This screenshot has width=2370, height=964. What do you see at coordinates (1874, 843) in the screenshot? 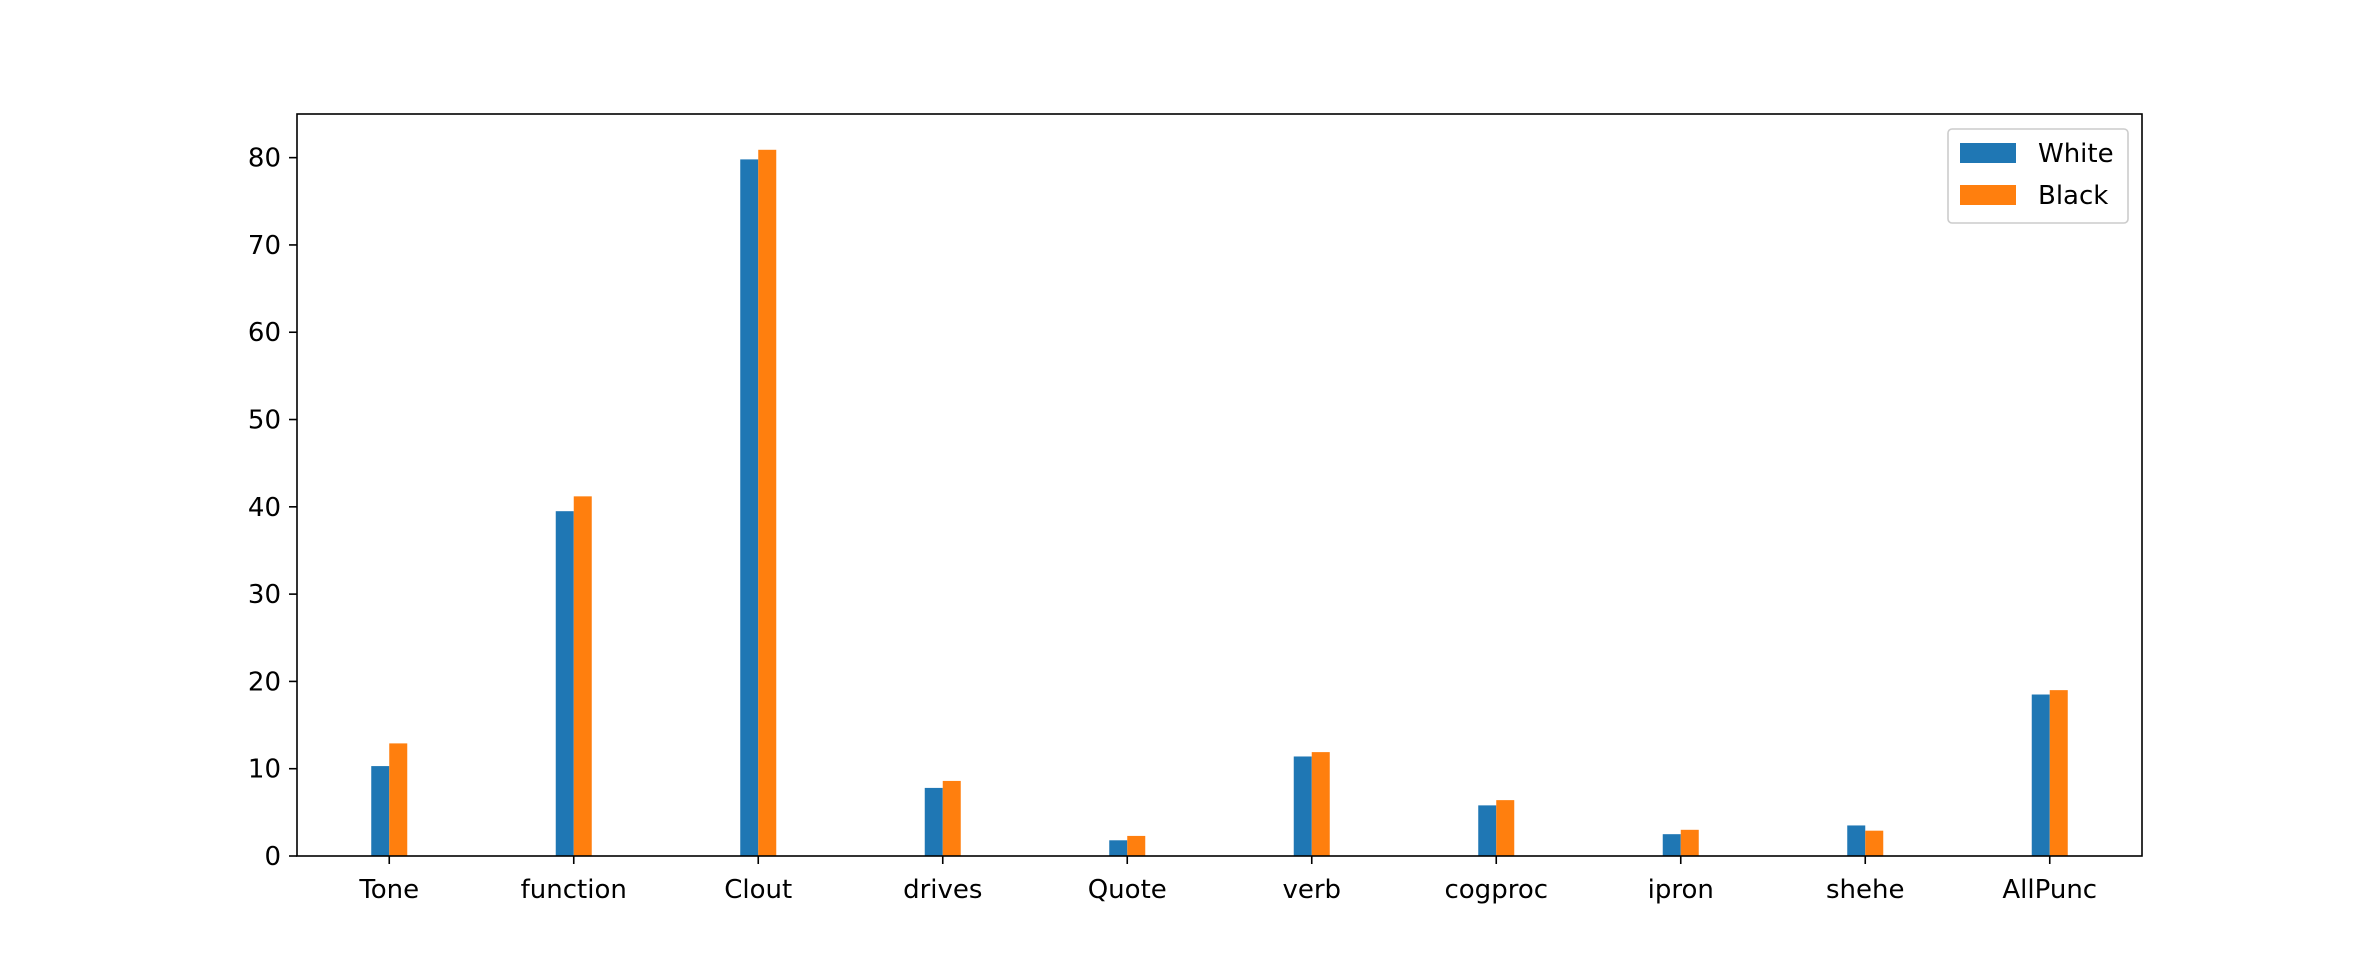
I see `bar-black-shehe` at bounding box center [1874, 843].